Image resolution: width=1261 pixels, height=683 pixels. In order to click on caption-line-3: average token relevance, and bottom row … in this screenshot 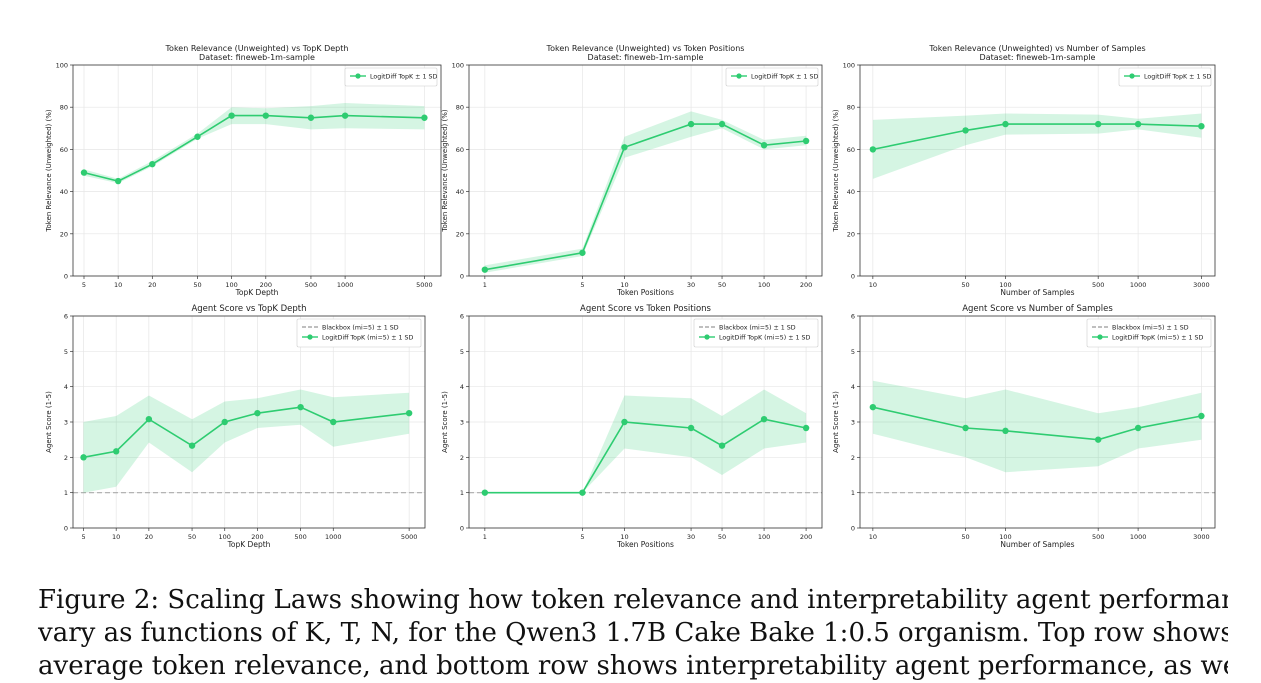, I will do `click(633, 666)`.